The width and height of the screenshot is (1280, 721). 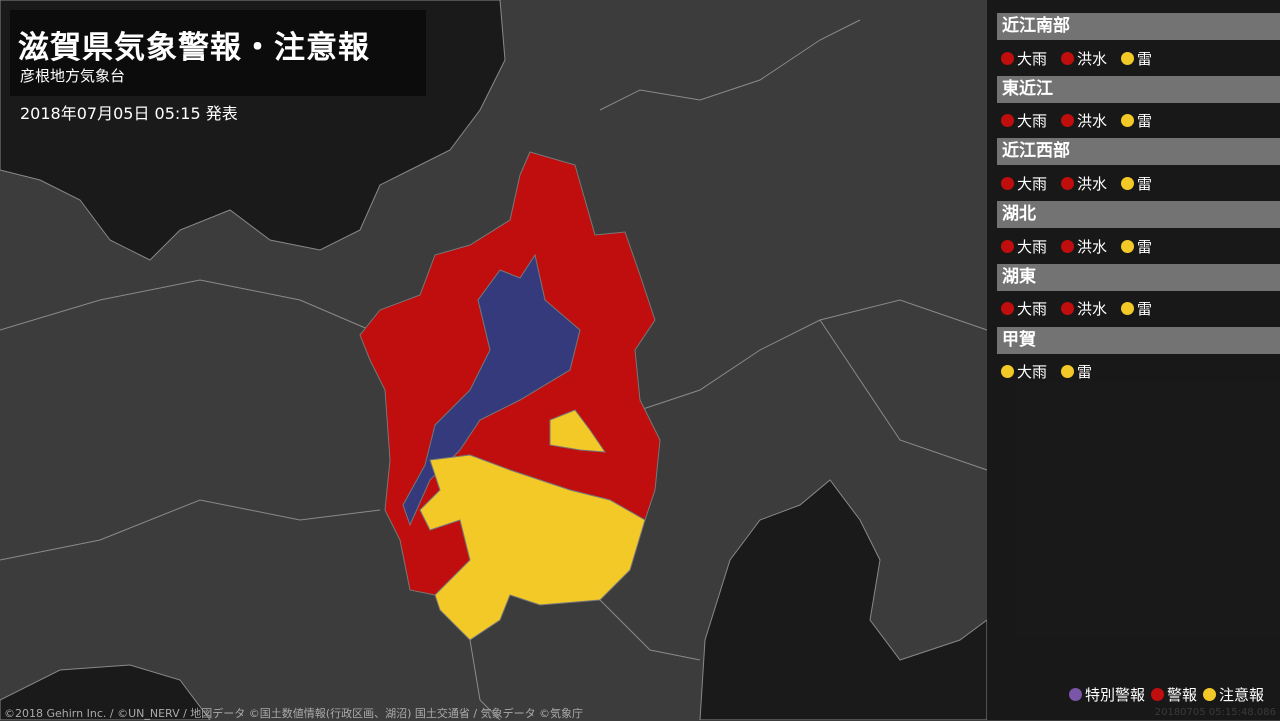 I want to click on area-name: 近江西部, so click(x=1138, y=152).